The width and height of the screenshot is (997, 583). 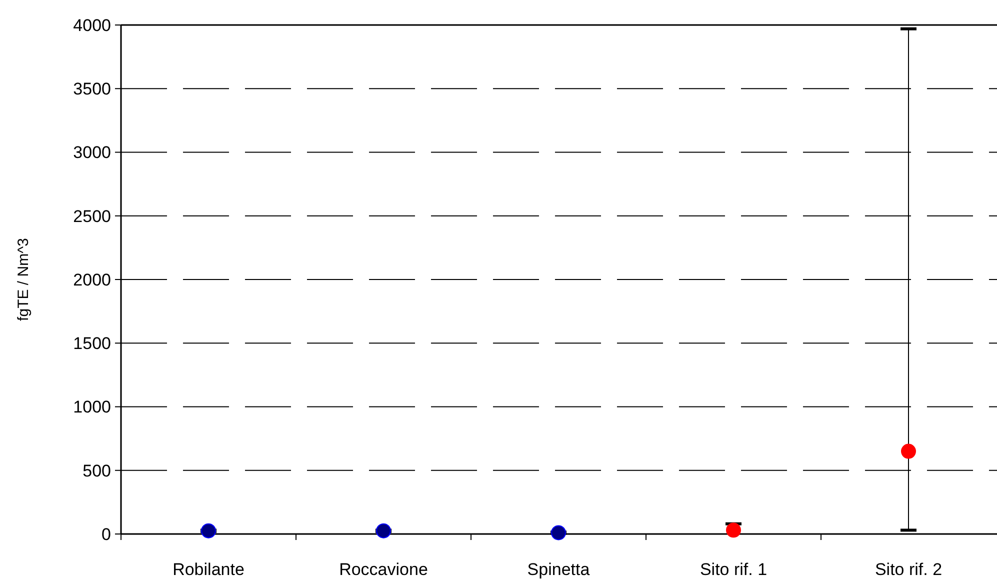 I want to click on y-axis-title: fgTE / Nm^3, so click(x=23, y=279).